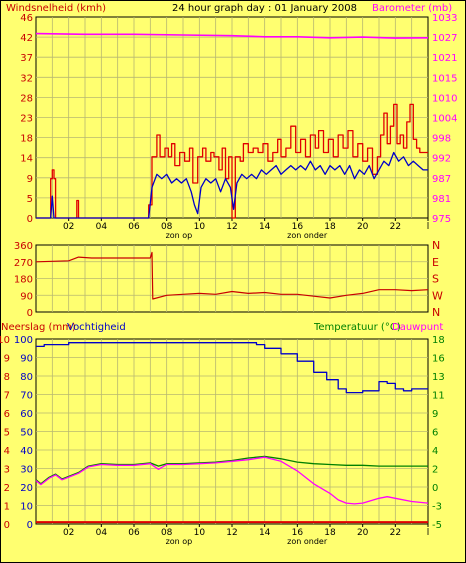  I want to click on x-tick-label: 06, so click(134, 533).